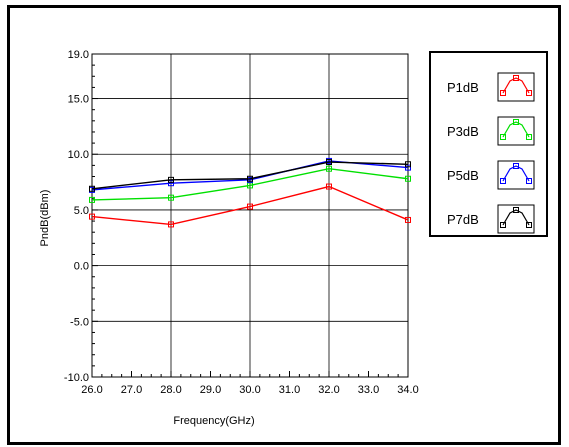 This screenshot has height=447, width=569. I want to click on series-line-p3db, so click(250, 184).